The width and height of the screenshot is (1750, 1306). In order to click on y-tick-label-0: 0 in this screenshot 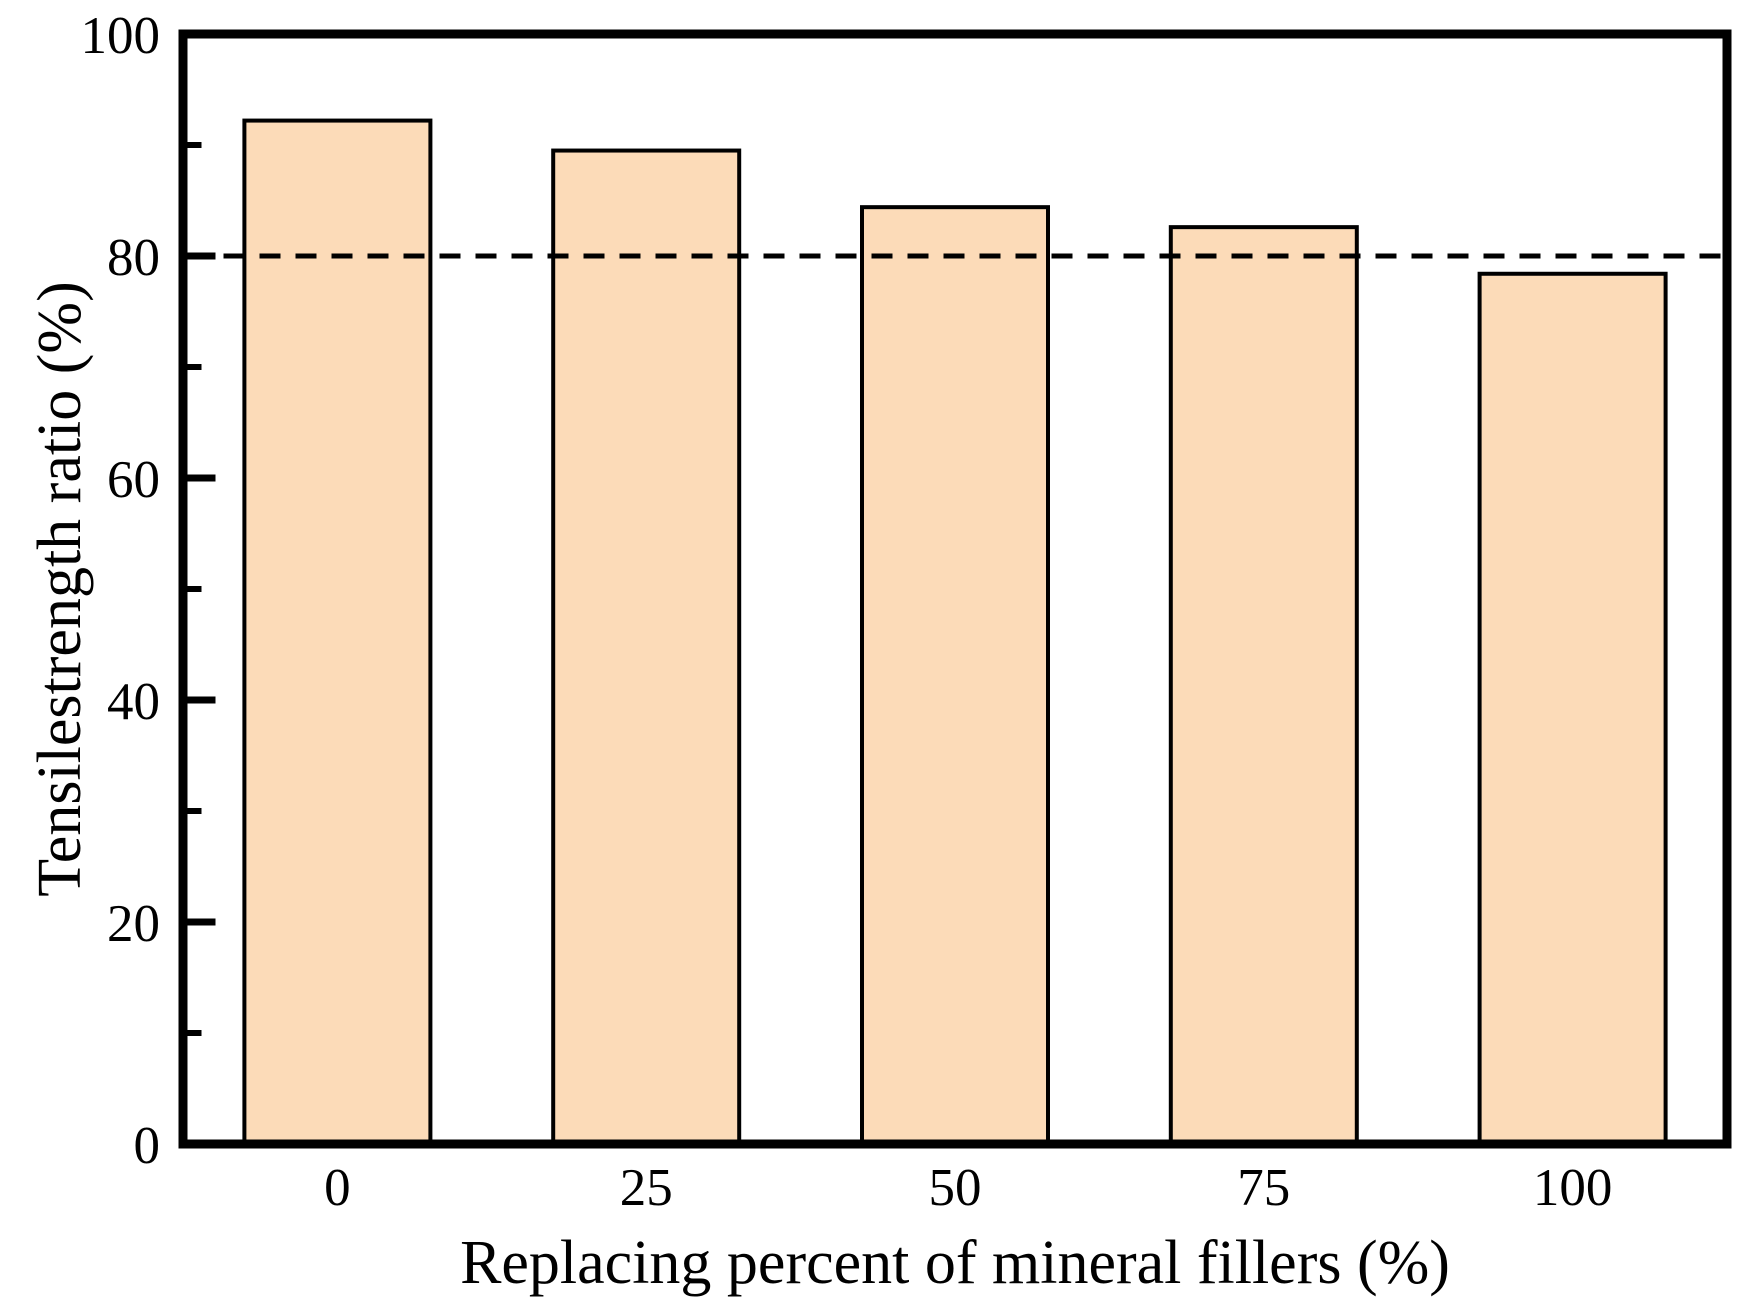, I will do `click(147, 1146)`.